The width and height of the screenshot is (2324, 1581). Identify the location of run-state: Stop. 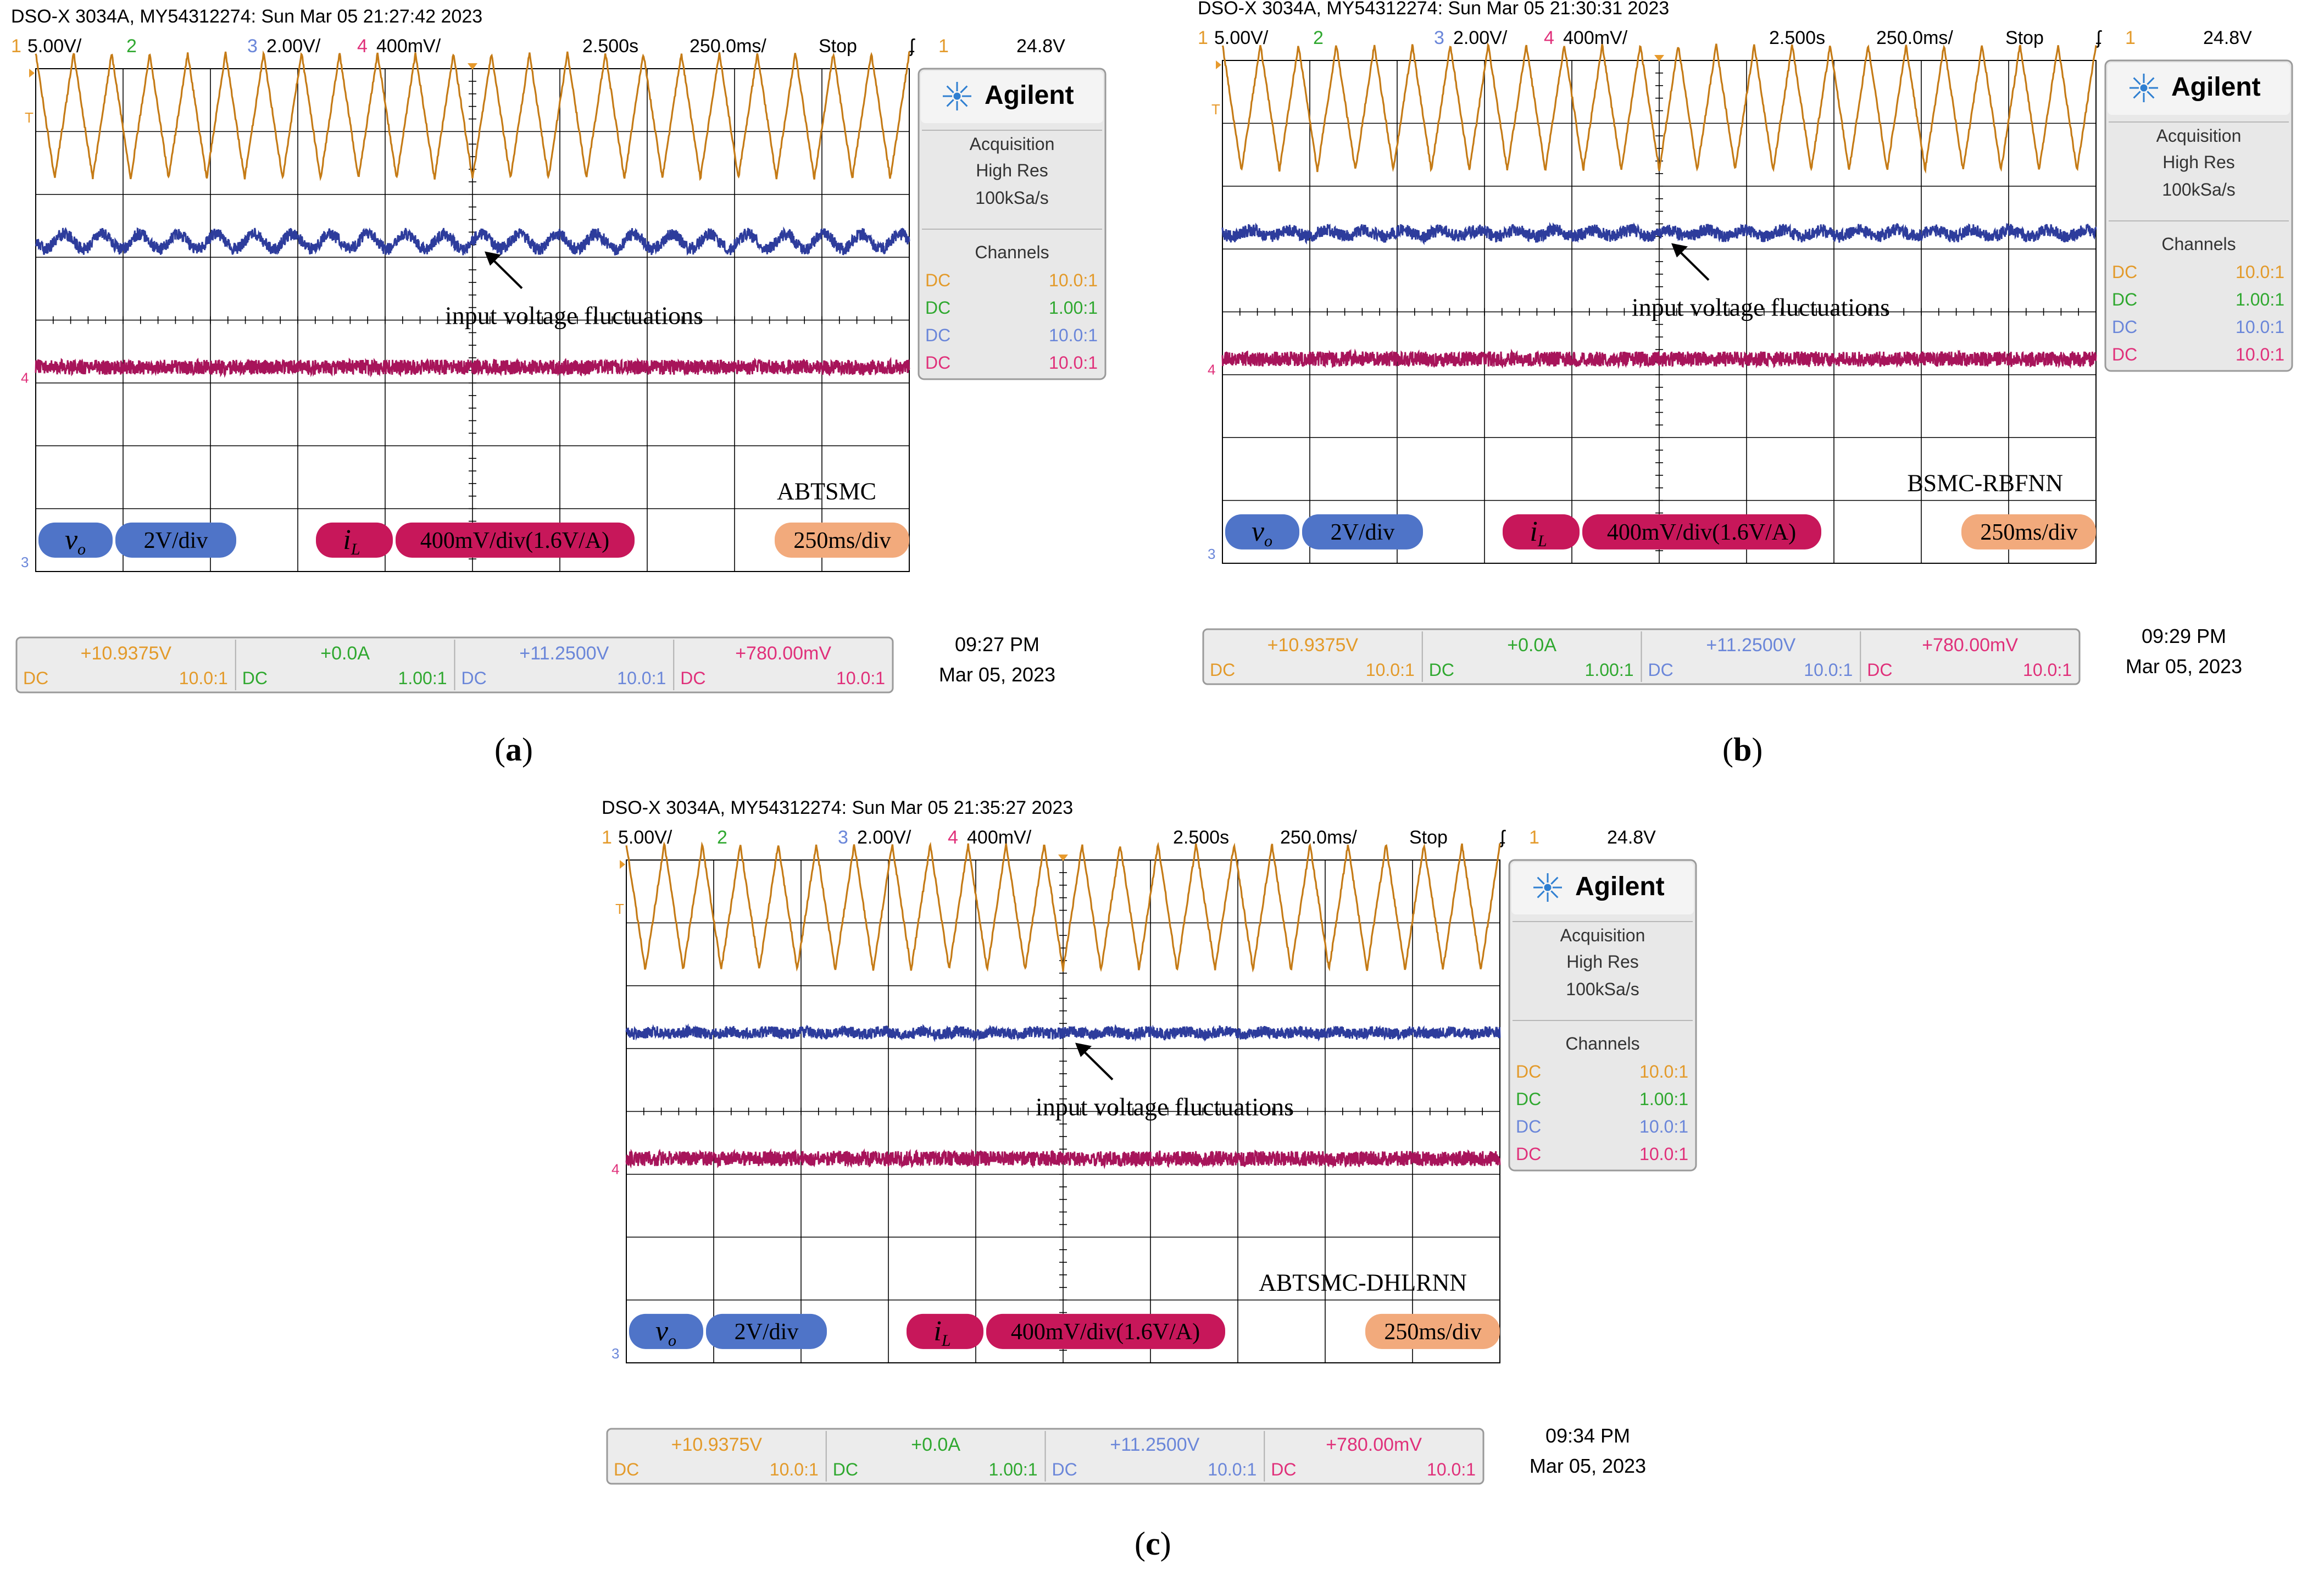
(2025, 38).